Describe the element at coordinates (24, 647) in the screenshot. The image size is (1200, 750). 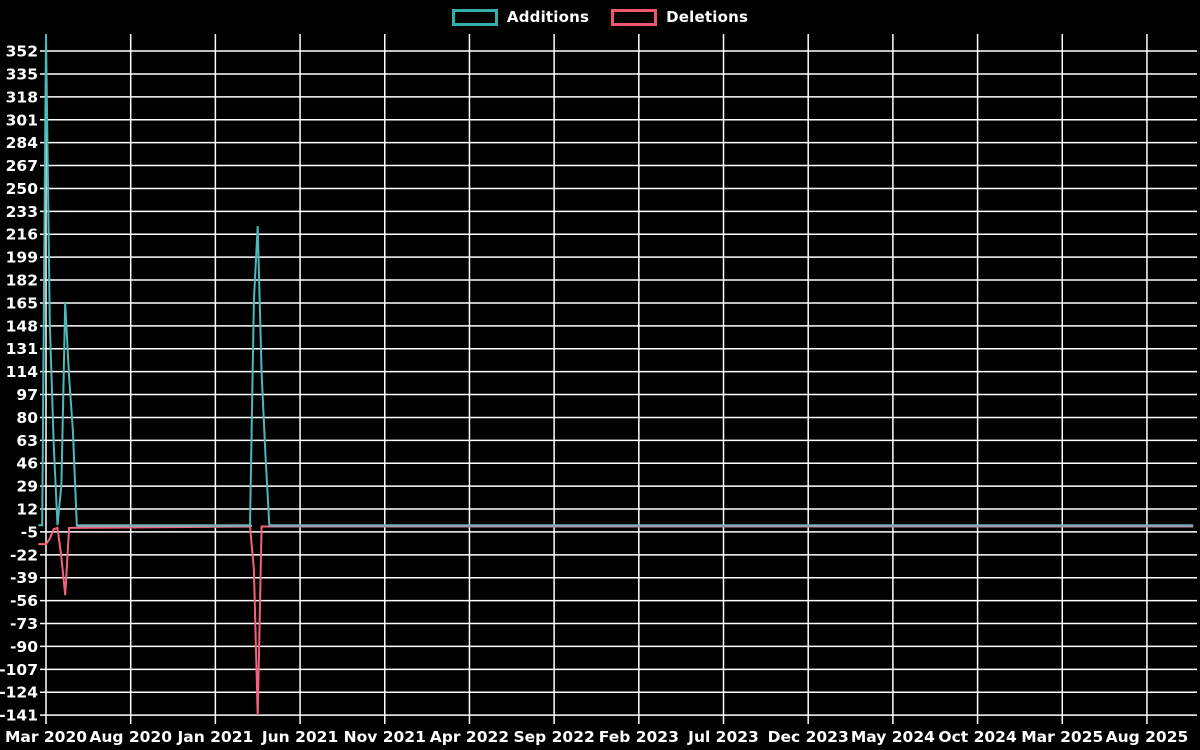
I see `y-tick-label: -90` at that location.